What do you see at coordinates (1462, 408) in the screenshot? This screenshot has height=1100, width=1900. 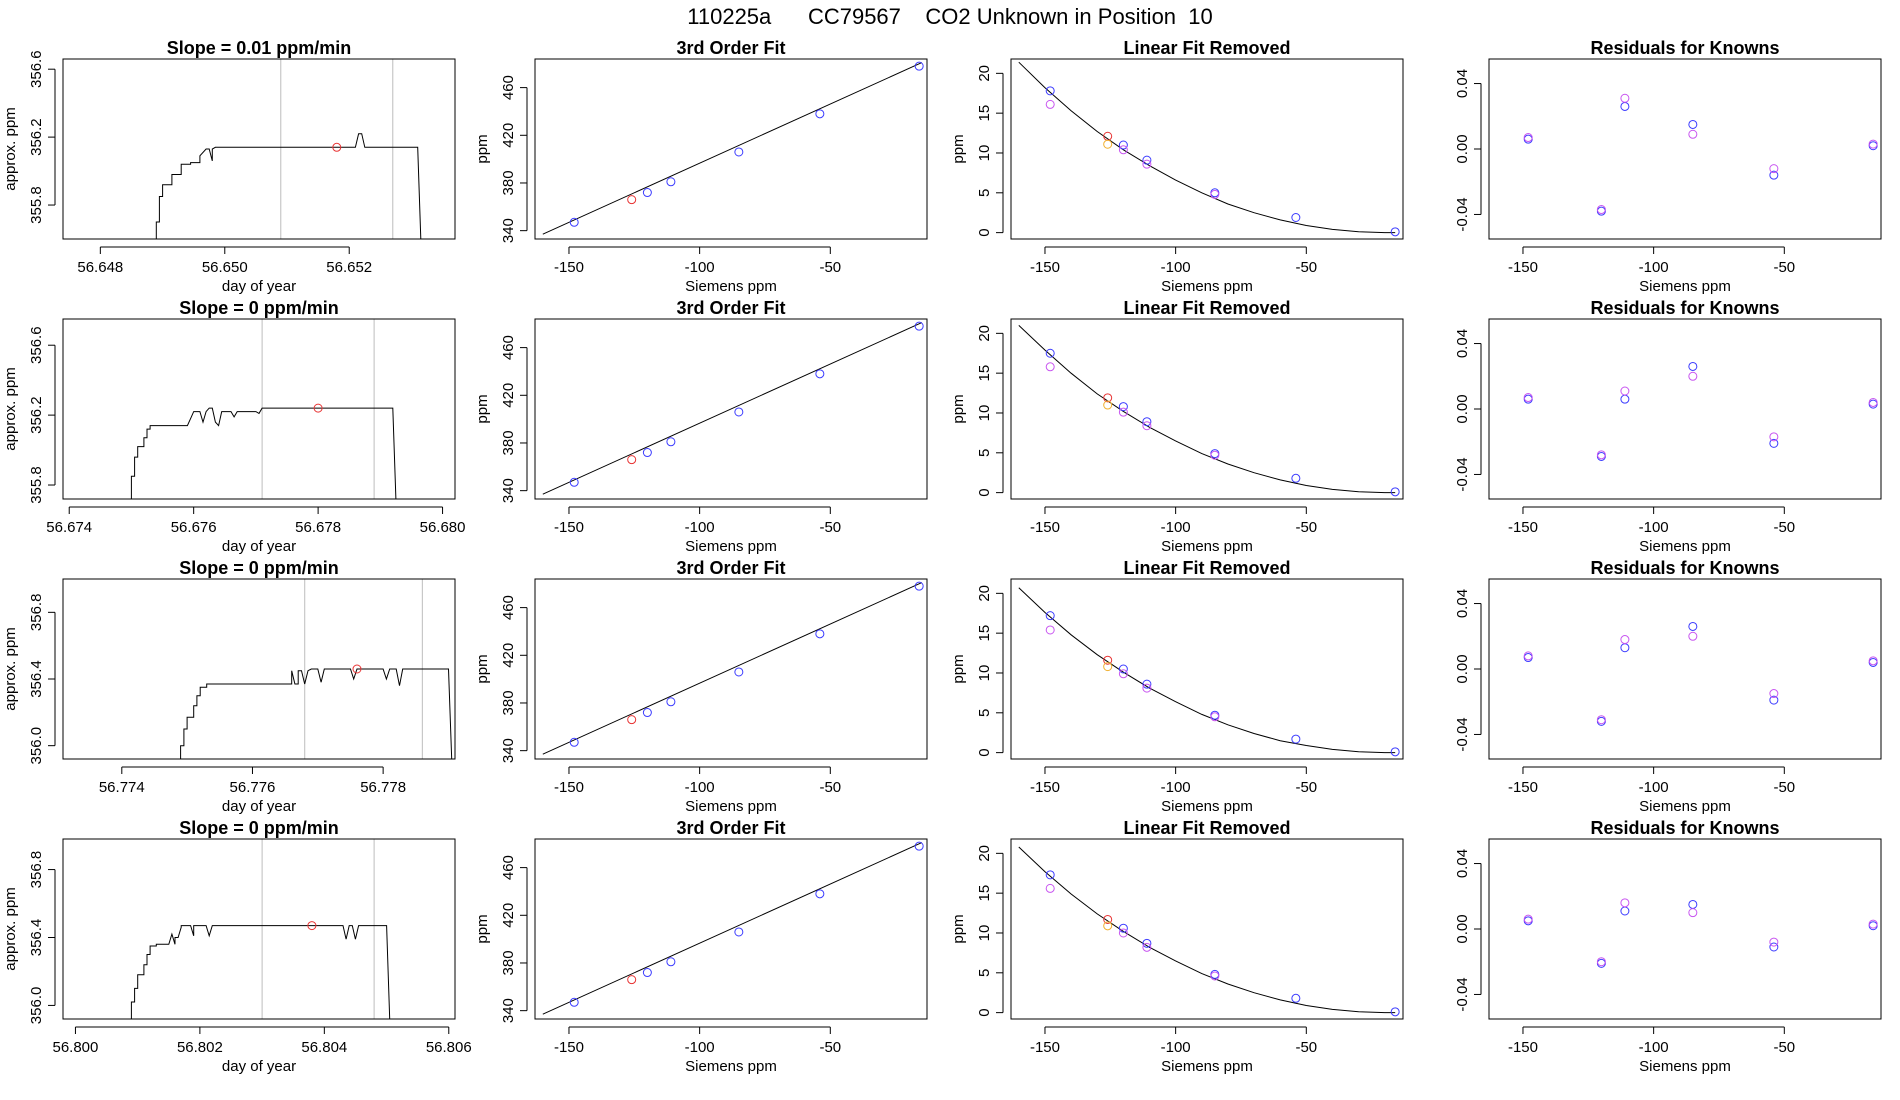 I see `y-tick-label: 0.00` at bounding box center [1462, 408].